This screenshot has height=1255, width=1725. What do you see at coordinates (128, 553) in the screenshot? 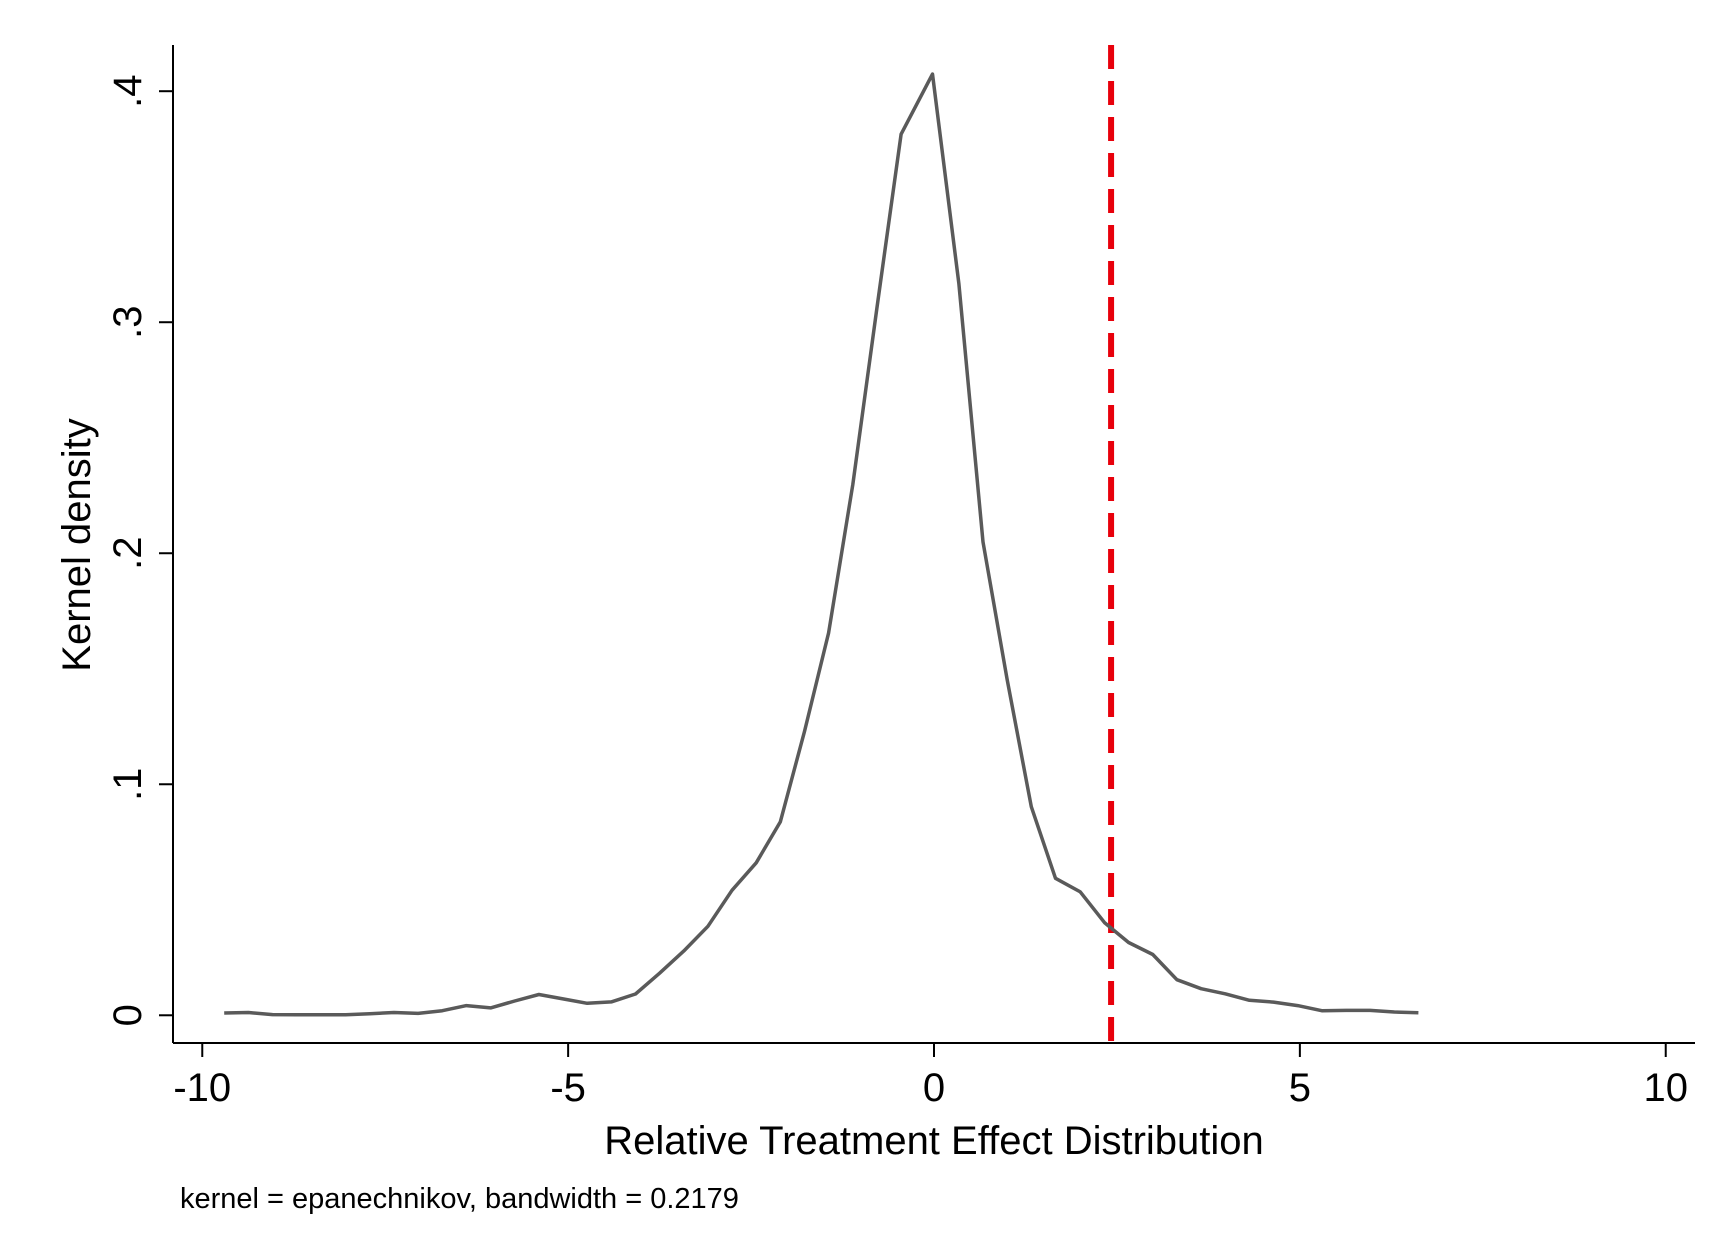
I see `y-tick-label: .2` at bounding box center [128, 553].